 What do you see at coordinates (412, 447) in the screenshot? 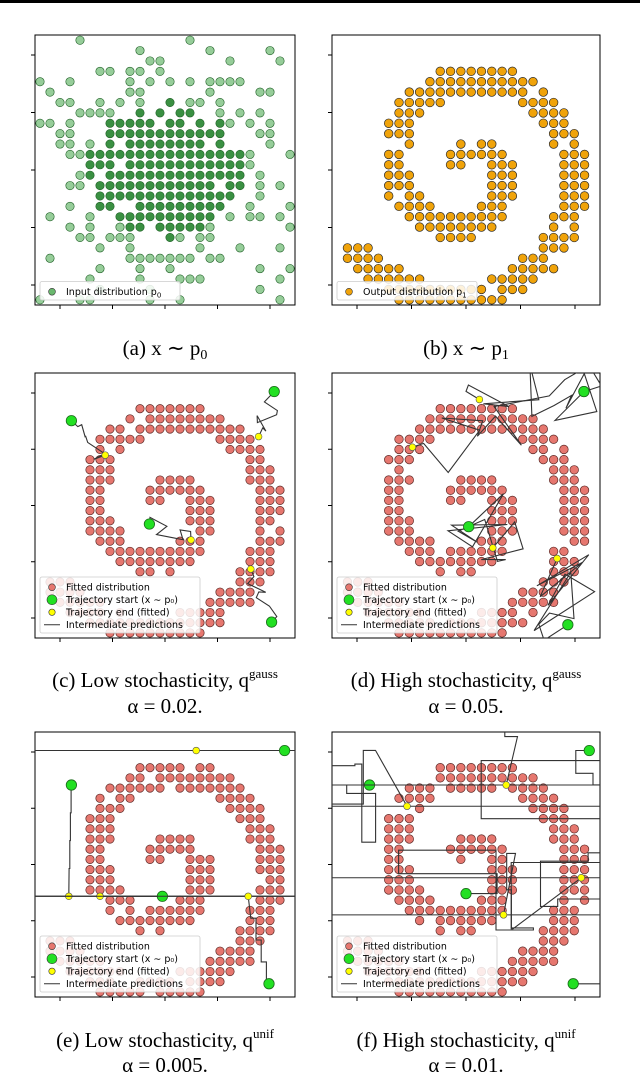
I see `trajectory-end-point` at bounding box center [412, 447].